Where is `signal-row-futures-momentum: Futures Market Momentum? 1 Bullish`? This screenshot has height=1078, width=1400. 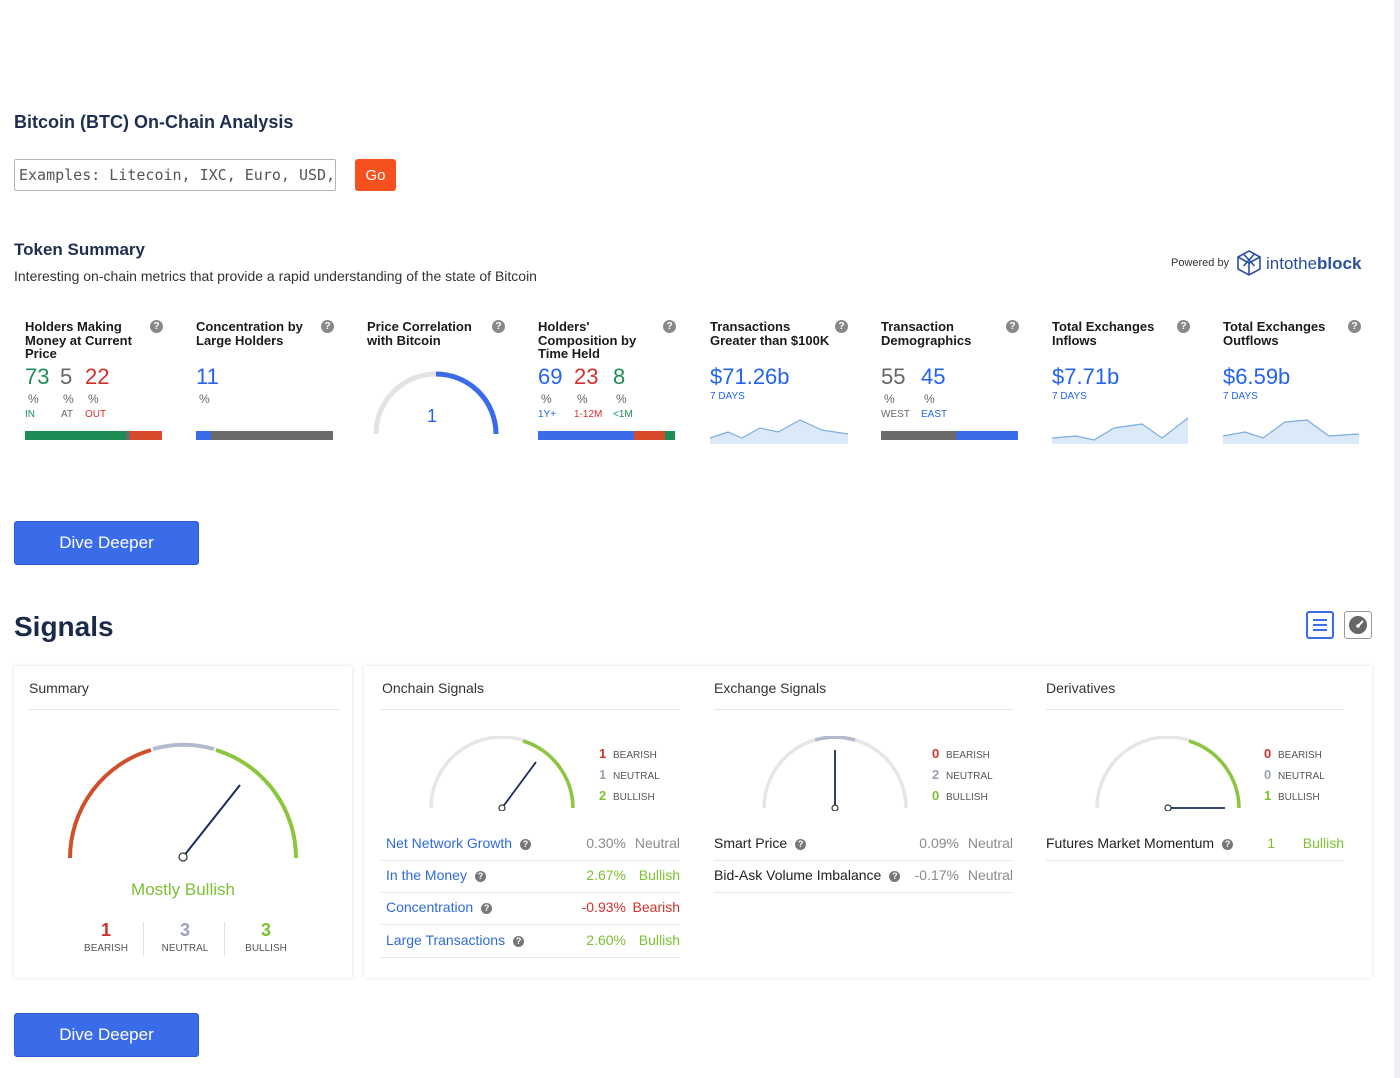 signal-row-futures-momentum: Futures Market Momentum? 1 Bullish is located at coordinates (1195, 845).